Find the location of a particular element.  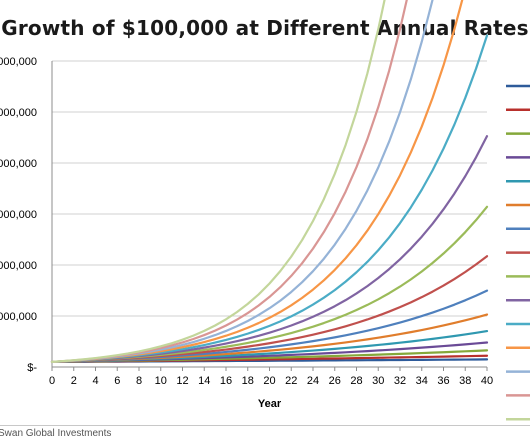

x-tick-label: 40 is located at coordinates (487, 381).